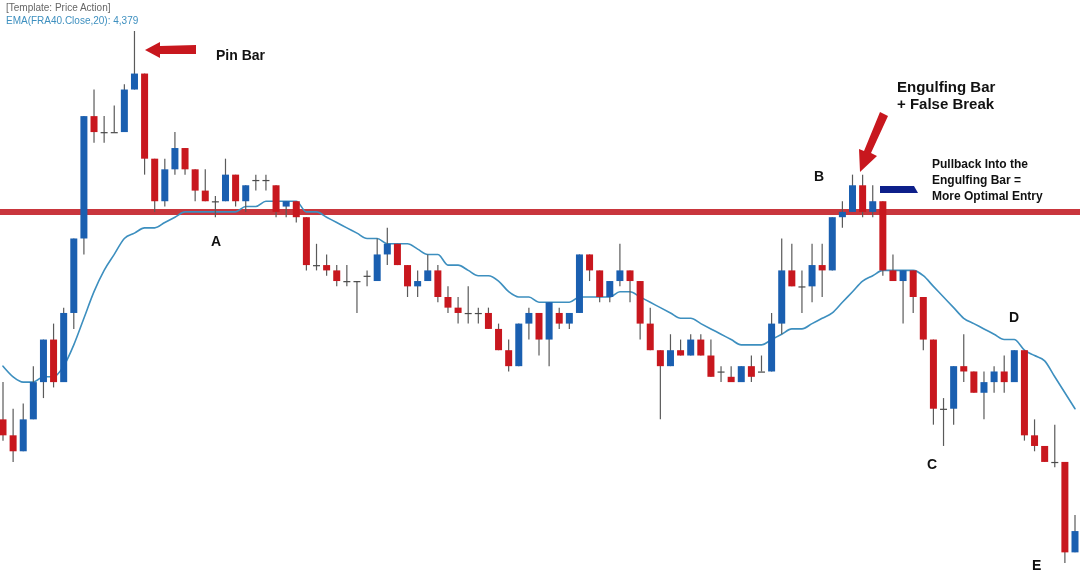 This screenshot has height=587, width=1080. What do you see at coordinates (946, 86) in the screenshot?
I see `annotation: Engulfing Bar` at bounding box center [946, 86].